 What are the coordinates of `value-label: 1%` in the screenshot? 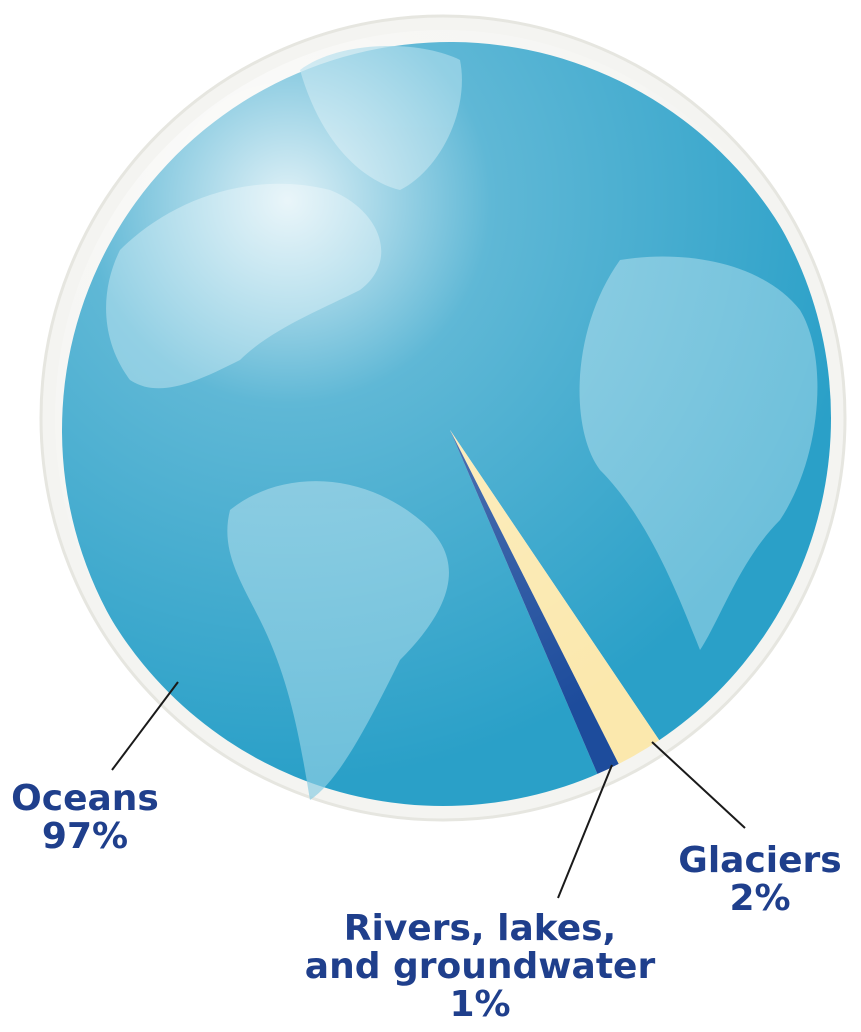 It's located at (480, 1004).